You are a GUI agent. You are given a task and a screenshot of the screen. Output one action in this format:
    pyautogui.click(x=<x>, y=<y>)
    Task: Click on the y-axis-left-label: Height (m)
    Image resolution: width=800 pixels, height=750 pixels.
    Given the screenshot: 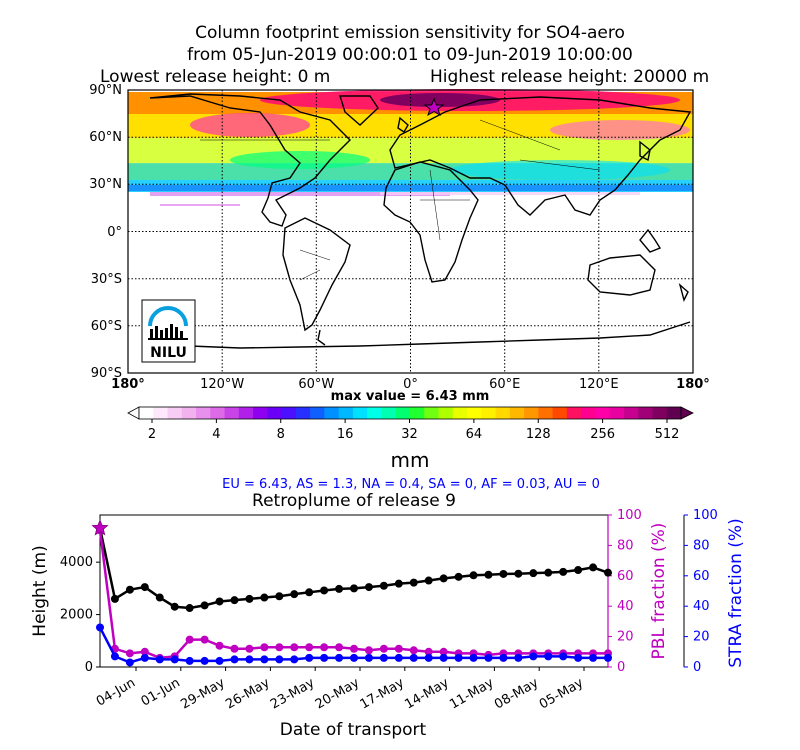 What is the action you would take?
    pyautogui.click(x=40, y=590)
    